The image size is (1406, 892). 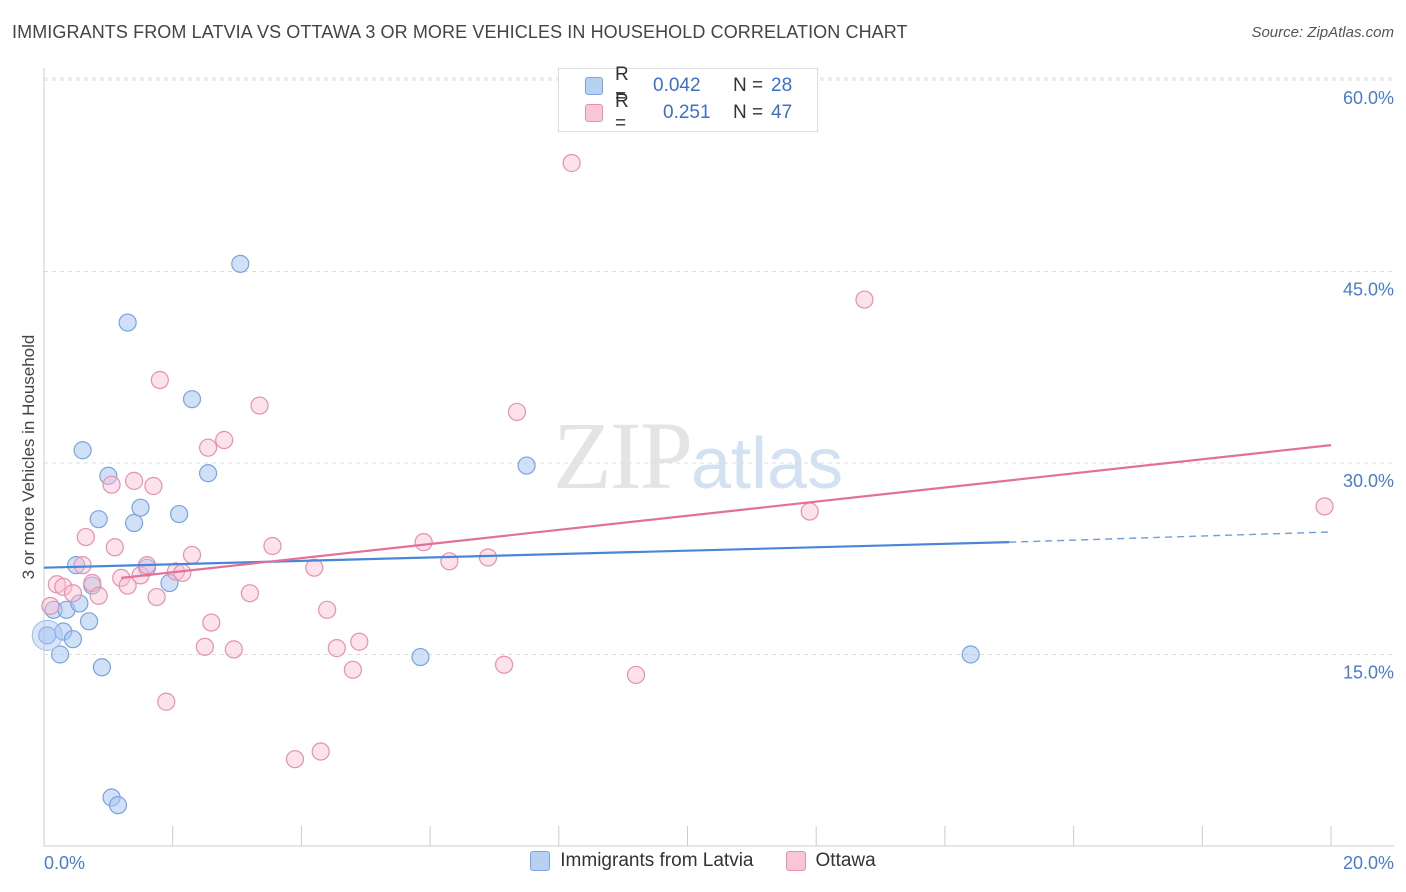 I want to click on legend-r-value: 0.251, so click(x=687, y=112).